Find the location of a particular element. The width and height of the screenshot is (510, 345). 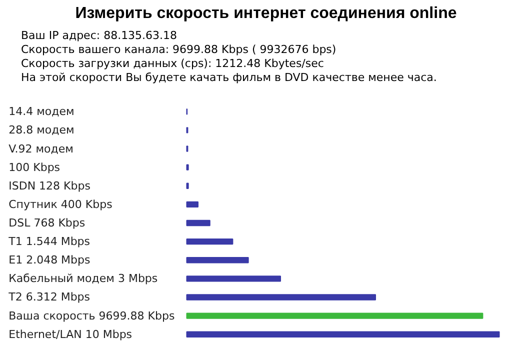

text: Скорость загрузки данных (cps): 1212.48 Kbytes/sec is located at coordinates (173, 64).